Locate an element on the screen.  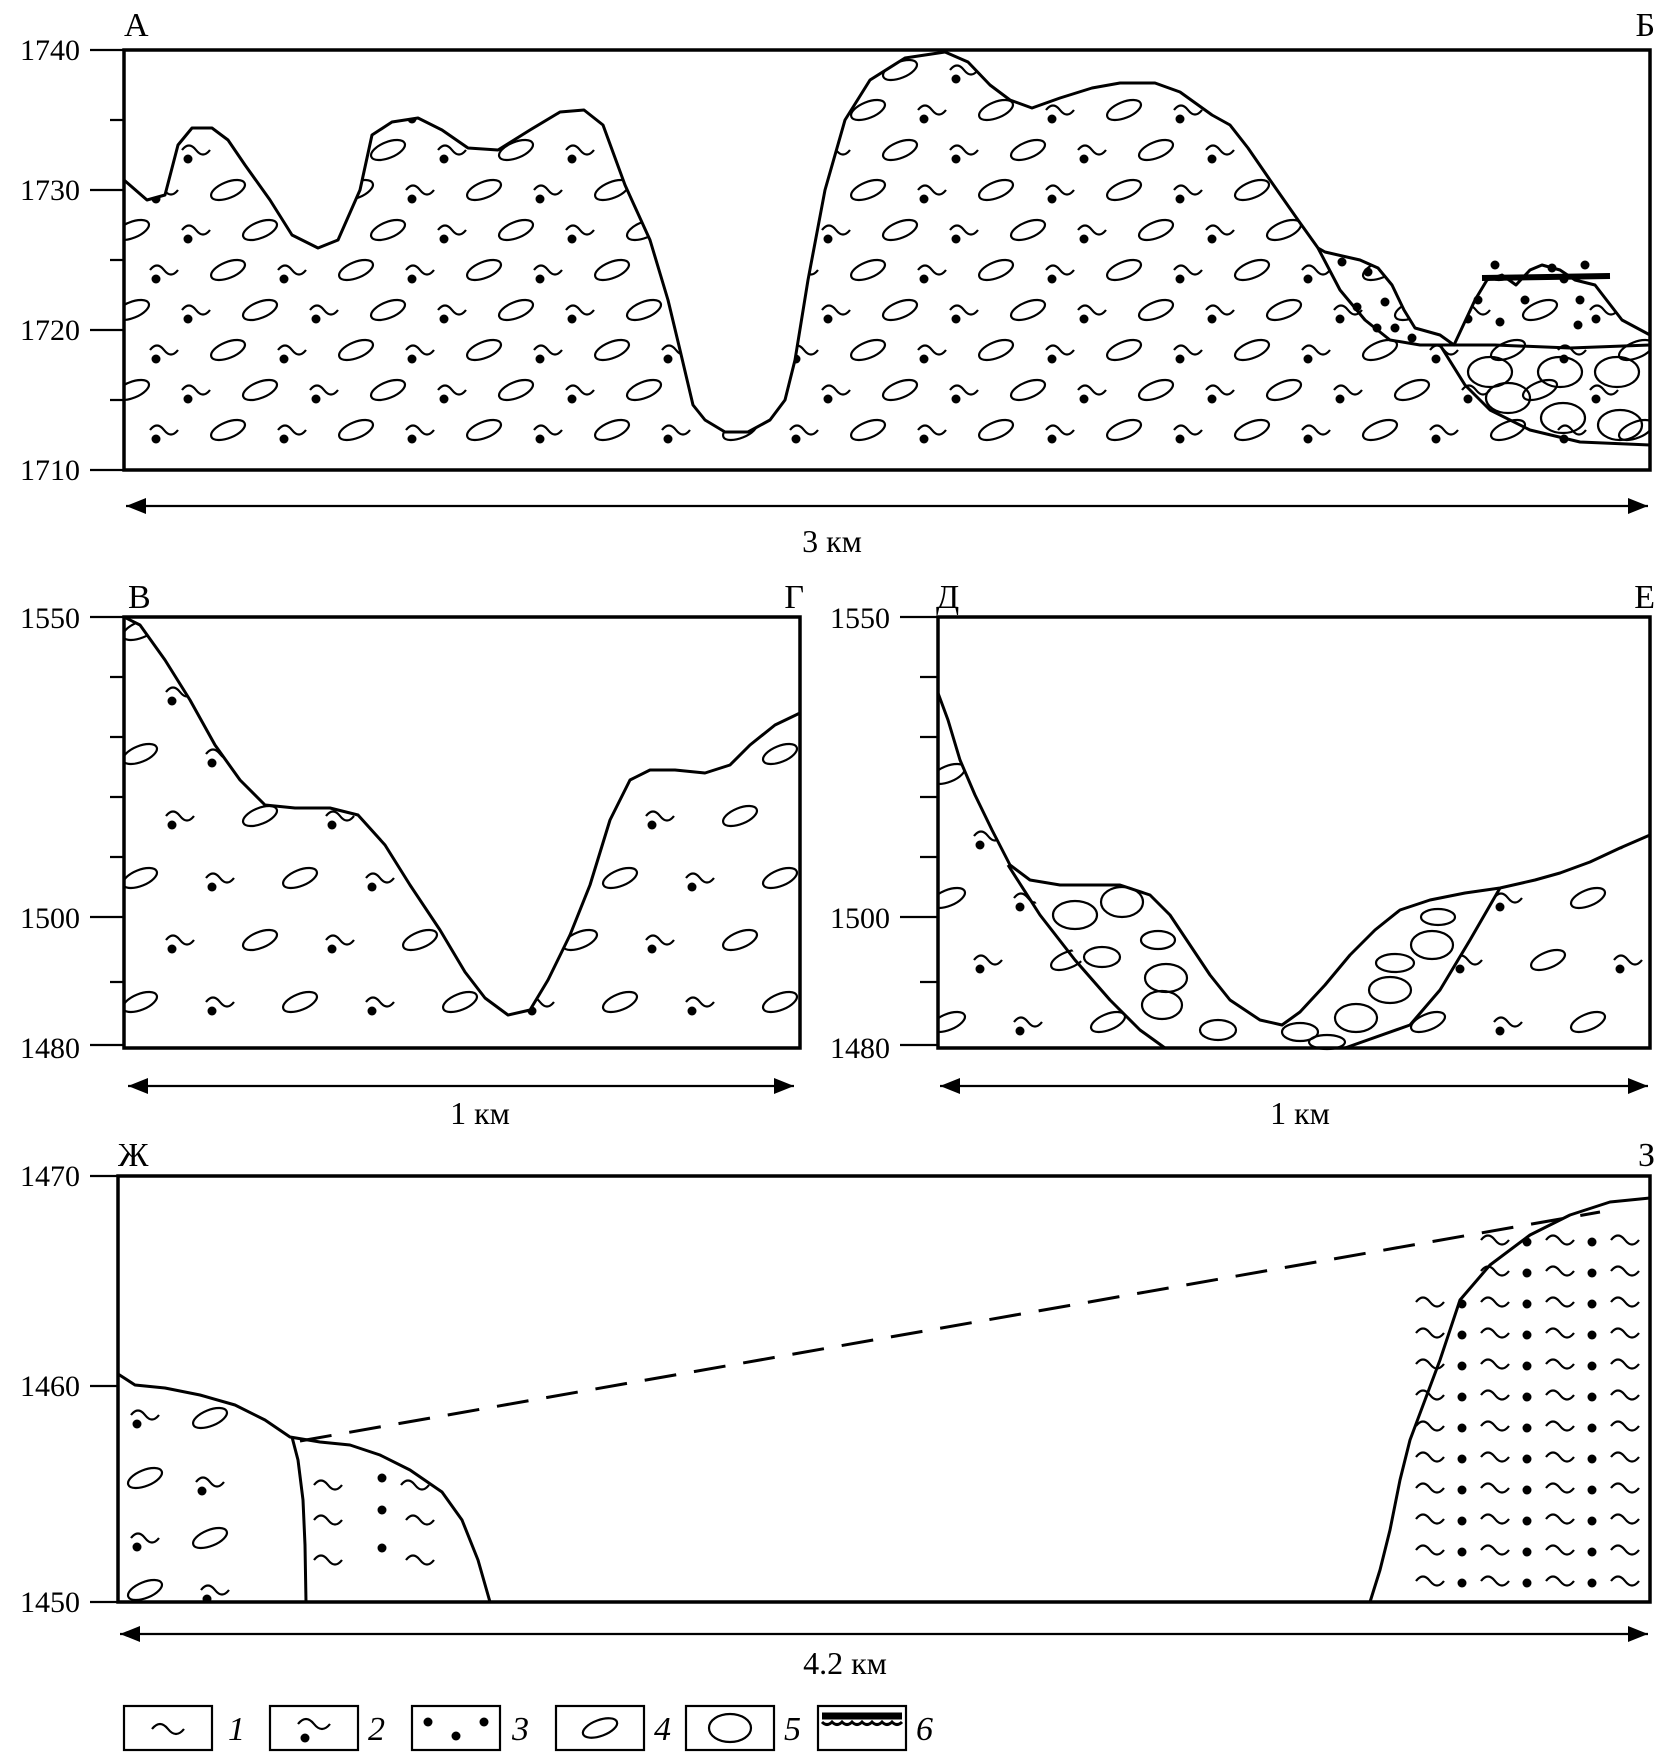
legend-number: 6 is located at coordinates (924, 1729).